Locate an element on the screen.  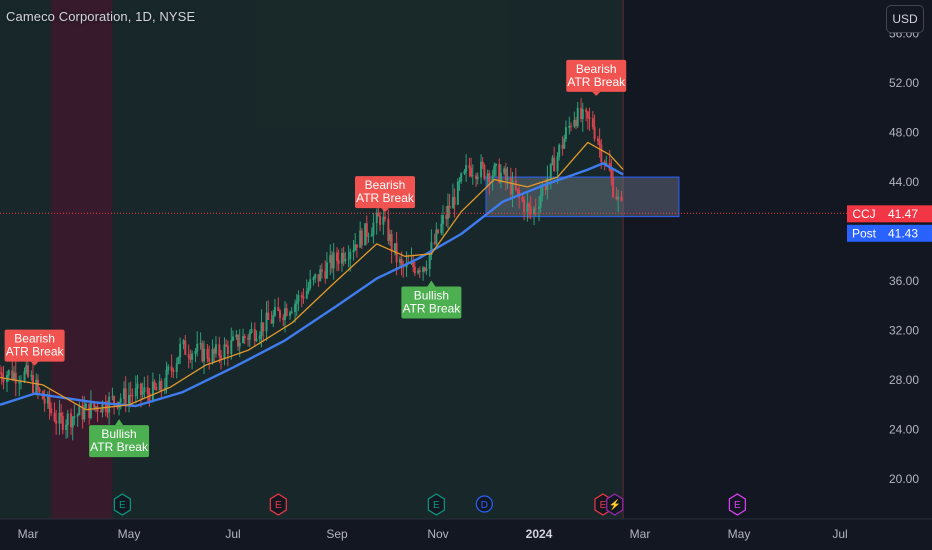
price-tag-label: Post is located at coordinates (864, 233).